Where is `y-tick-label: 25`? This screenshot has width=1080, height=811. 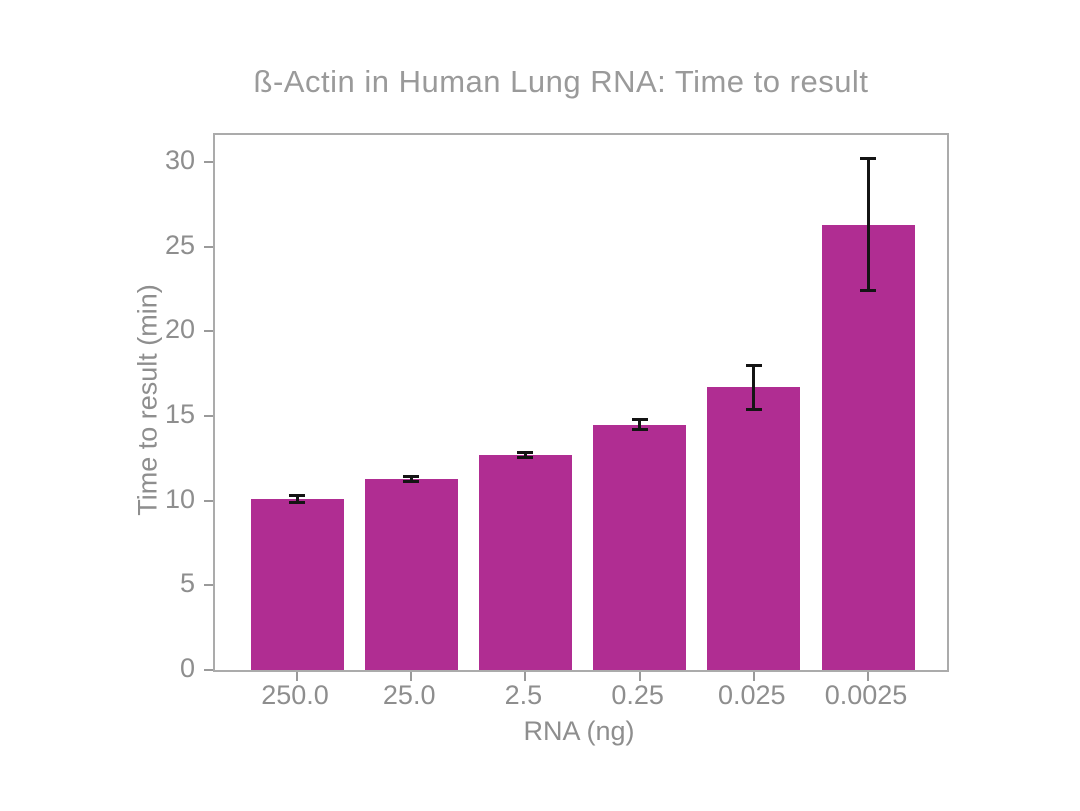 y-tick-label: 25 is located at coordinates (179, 244).